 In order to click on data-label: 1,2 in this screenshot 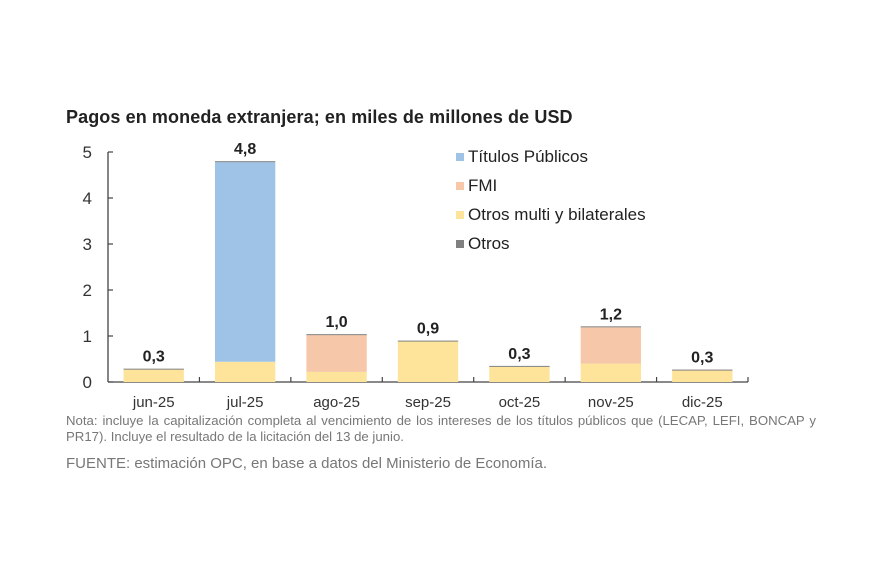, I will do `click(611, 314)`.